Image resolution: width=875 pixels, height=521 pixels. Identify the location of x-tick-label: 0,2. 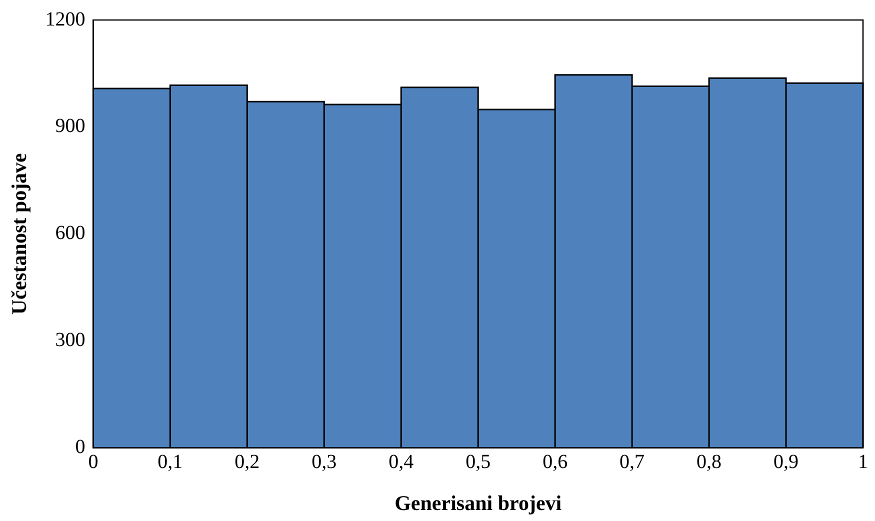
(247, 462).